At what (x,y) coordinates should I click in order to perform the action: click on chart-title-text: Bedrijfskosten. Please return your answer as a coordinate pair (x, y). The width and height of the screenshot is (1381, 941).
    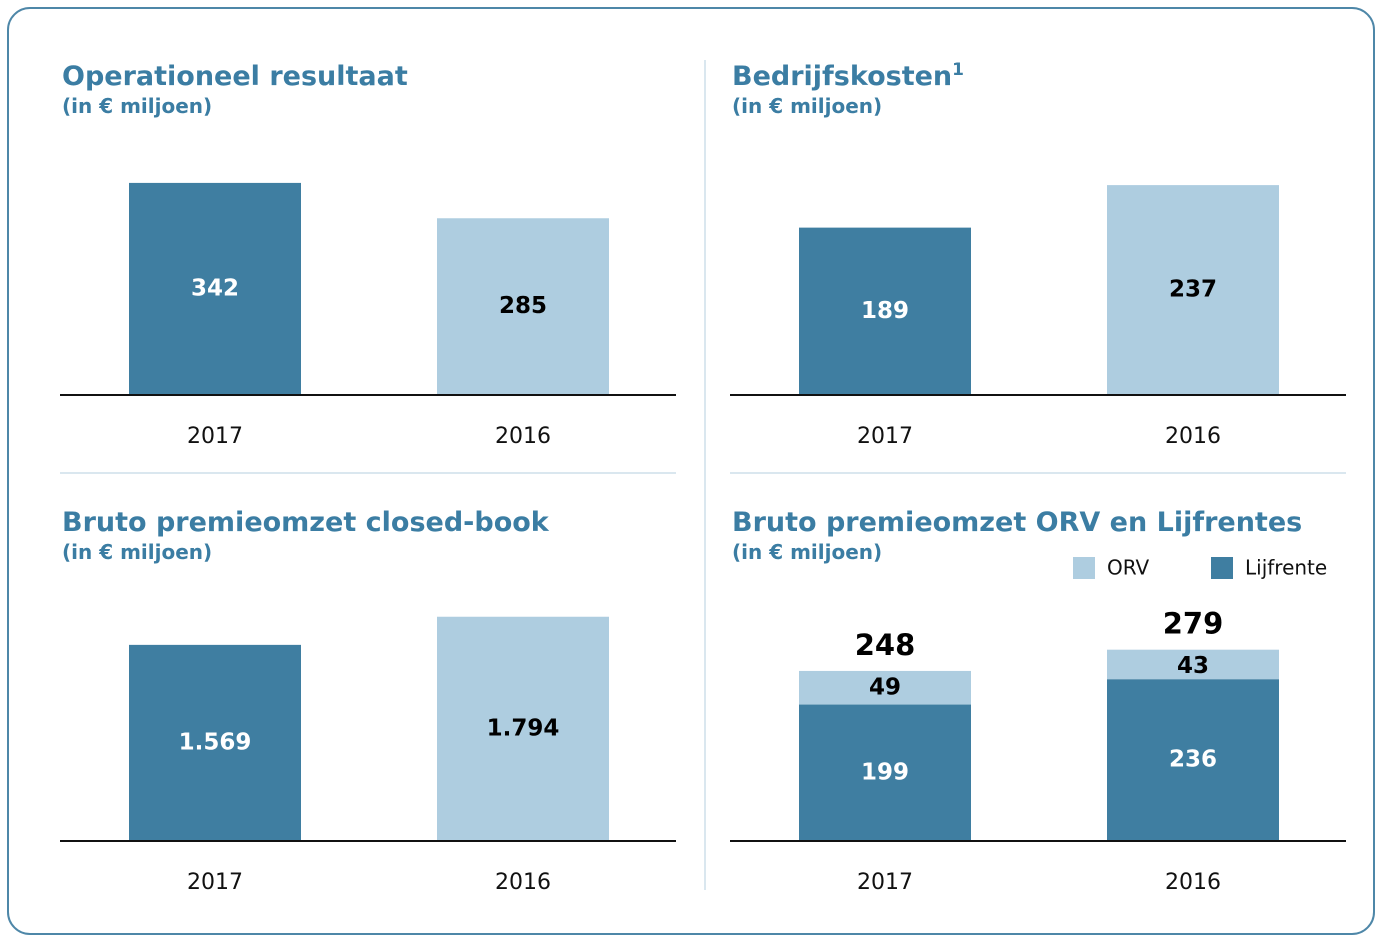
    Looking at the image, I should click on (842, 76).